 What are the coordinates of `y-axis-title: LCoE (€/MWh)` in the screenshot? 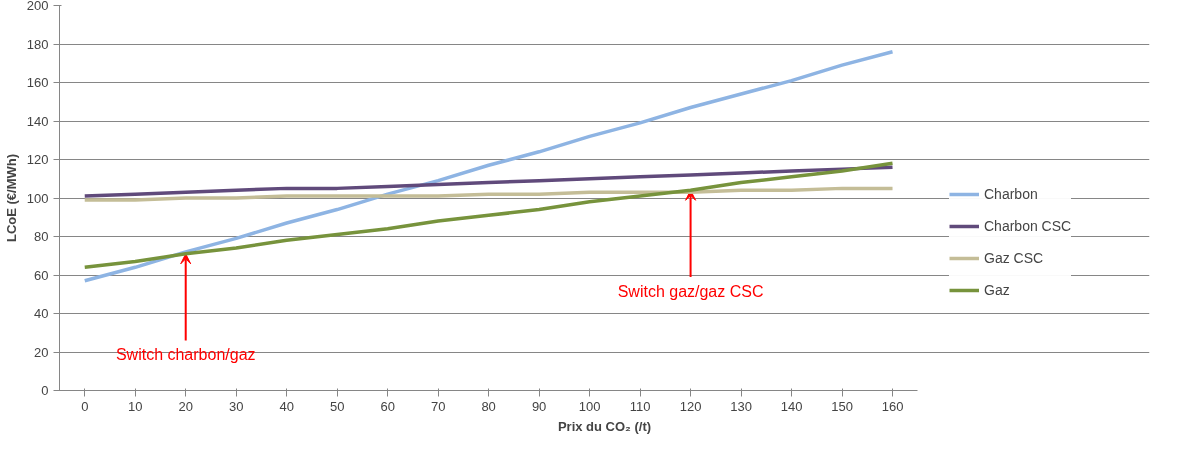 It's located at (11, 198).